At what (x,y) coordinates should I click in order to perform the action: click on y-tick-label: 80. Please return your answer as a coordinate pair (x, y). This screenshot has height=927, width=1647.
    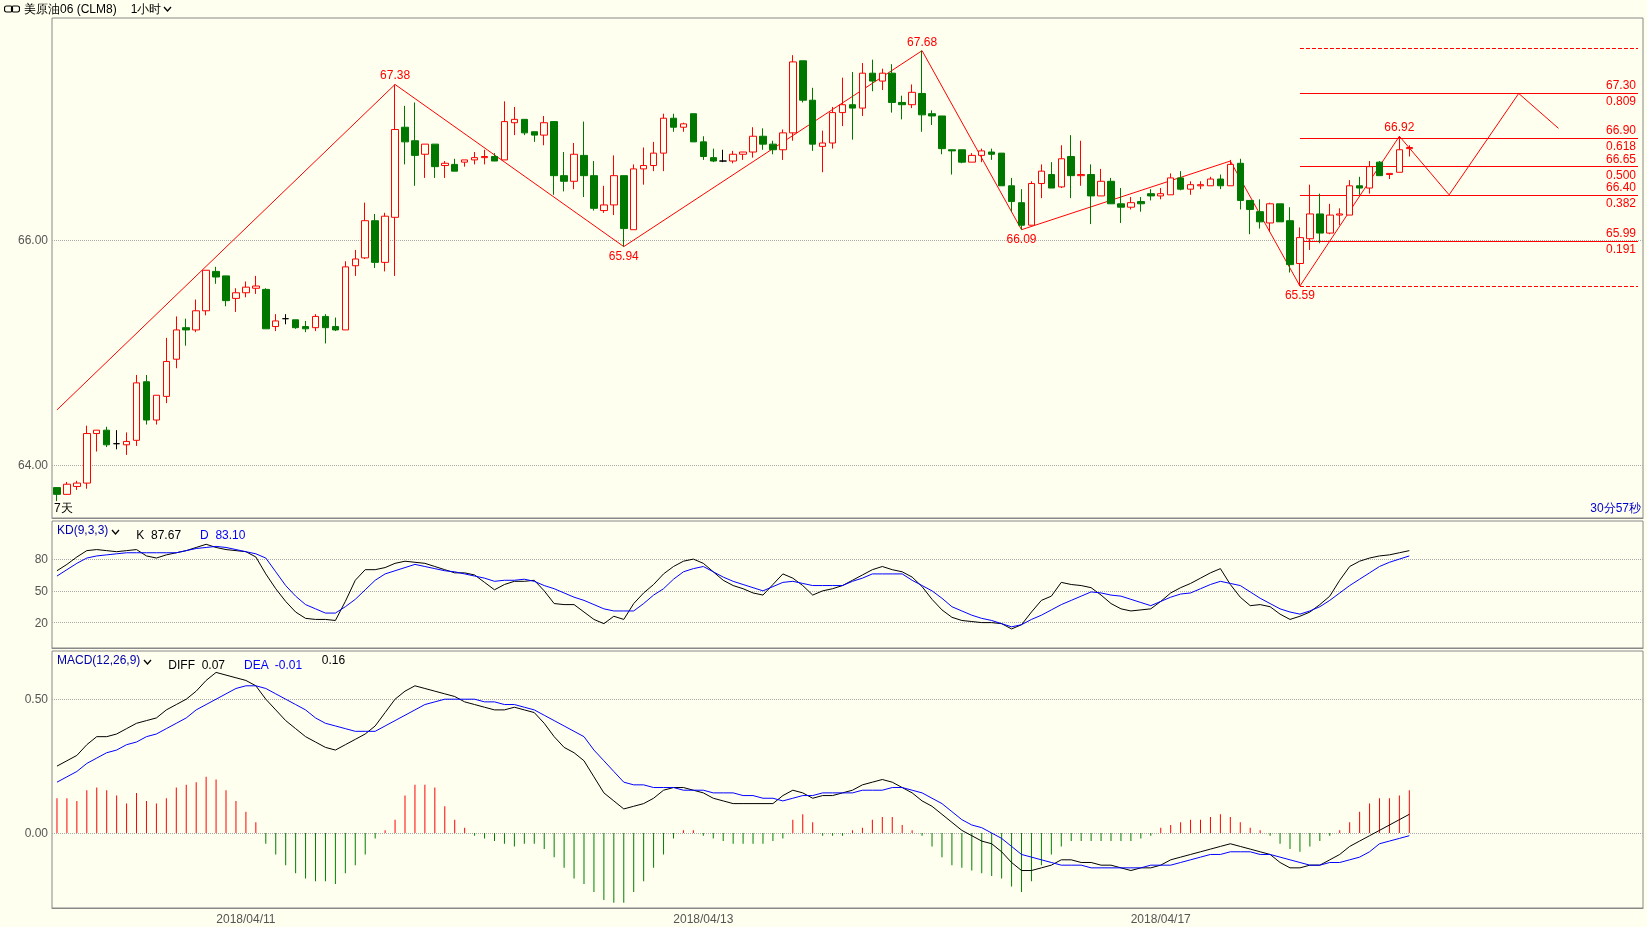
    Looking at the image, I should click on (41, 559).